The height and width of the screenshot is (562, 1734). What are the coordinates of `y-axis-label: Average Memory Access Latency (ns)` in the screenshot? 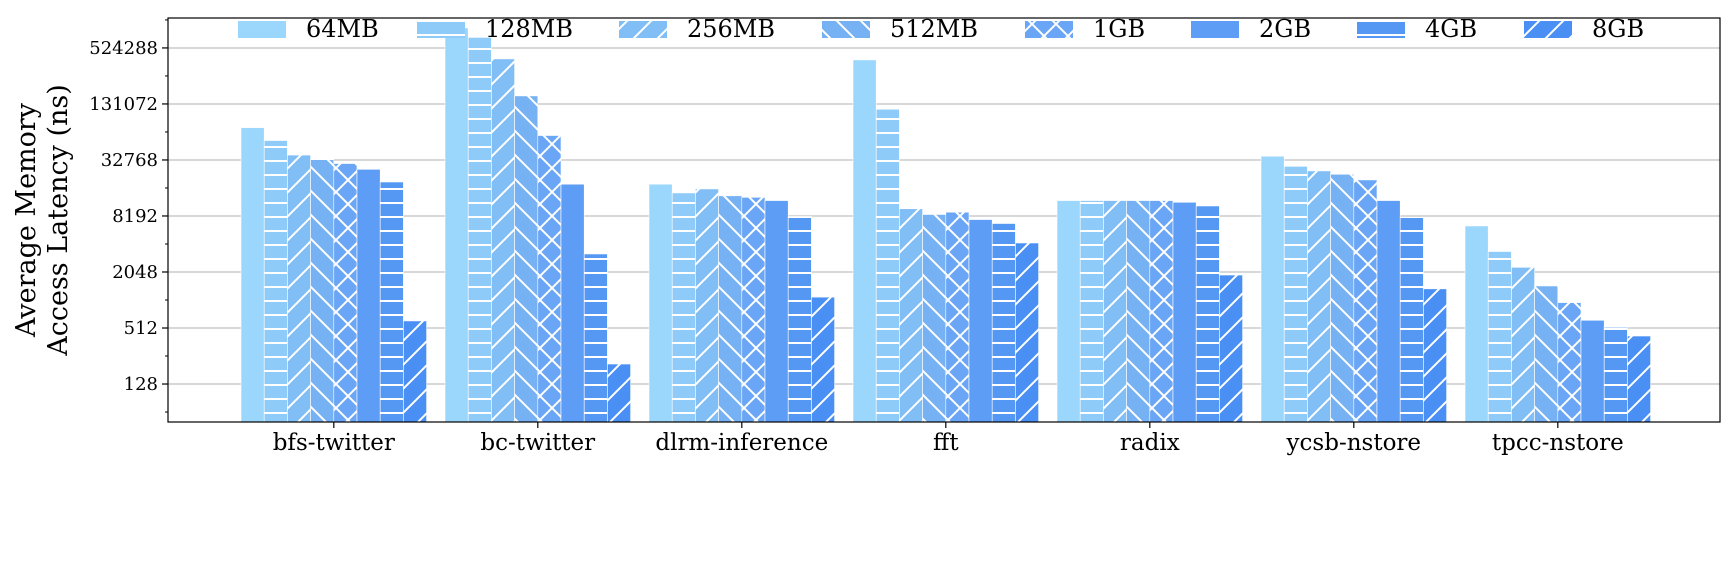 It's located at (42, 220).